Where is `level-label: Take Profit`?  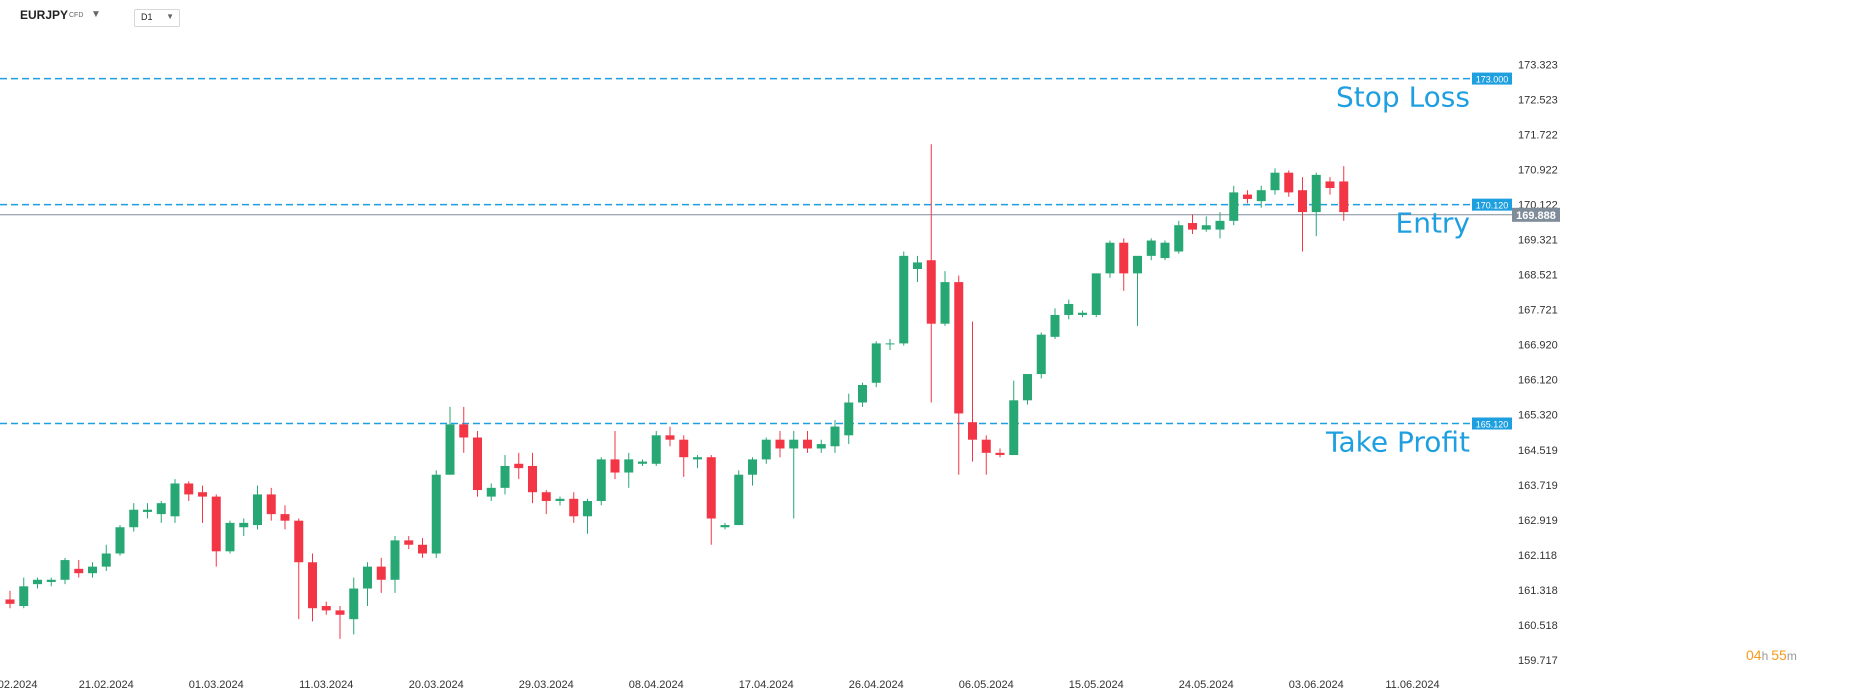 level-label: Take Profit is located at coordinates (1397, 442).